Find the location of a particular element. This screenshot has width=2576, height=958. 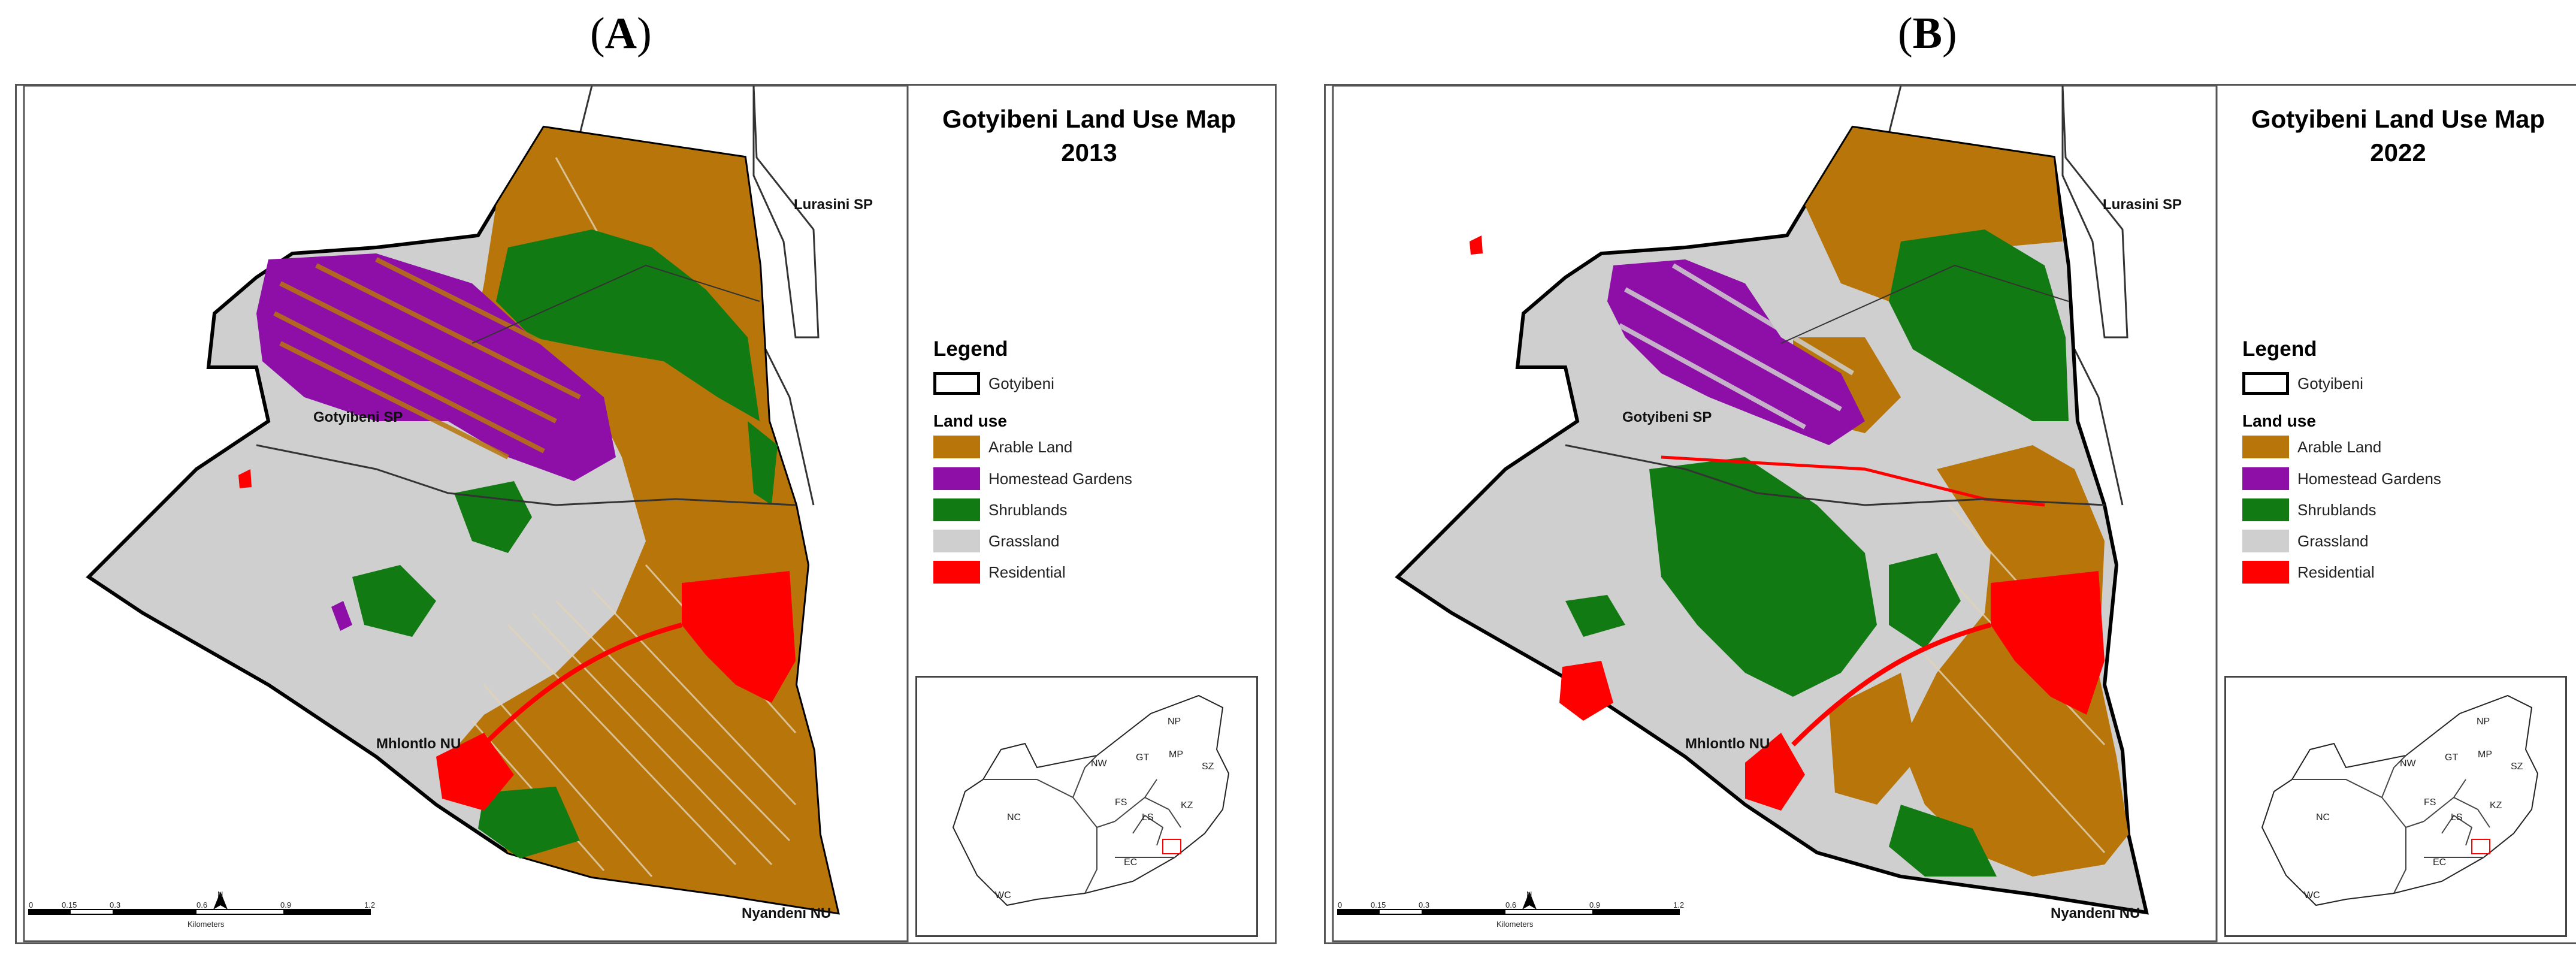

residential-road-north is located at coordinates (1853, 481).